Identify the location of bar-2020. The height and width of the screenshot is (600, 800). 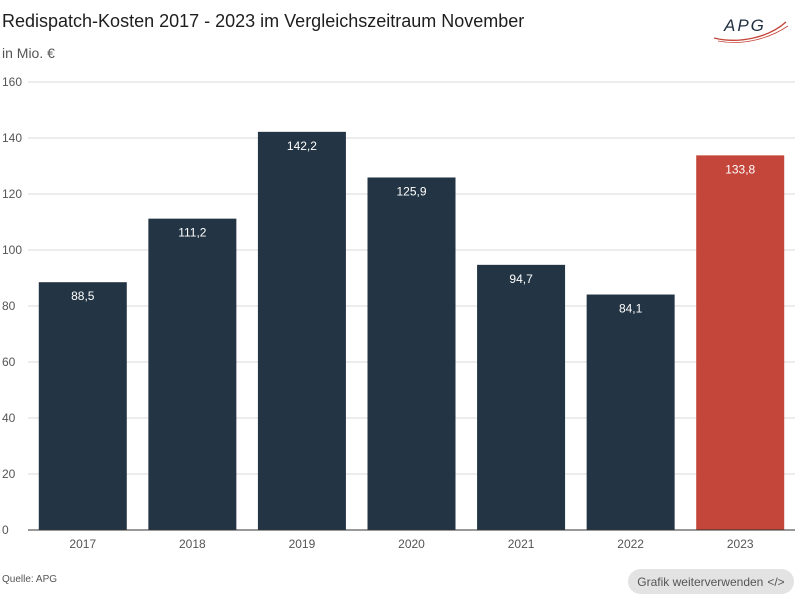
(411, 353).